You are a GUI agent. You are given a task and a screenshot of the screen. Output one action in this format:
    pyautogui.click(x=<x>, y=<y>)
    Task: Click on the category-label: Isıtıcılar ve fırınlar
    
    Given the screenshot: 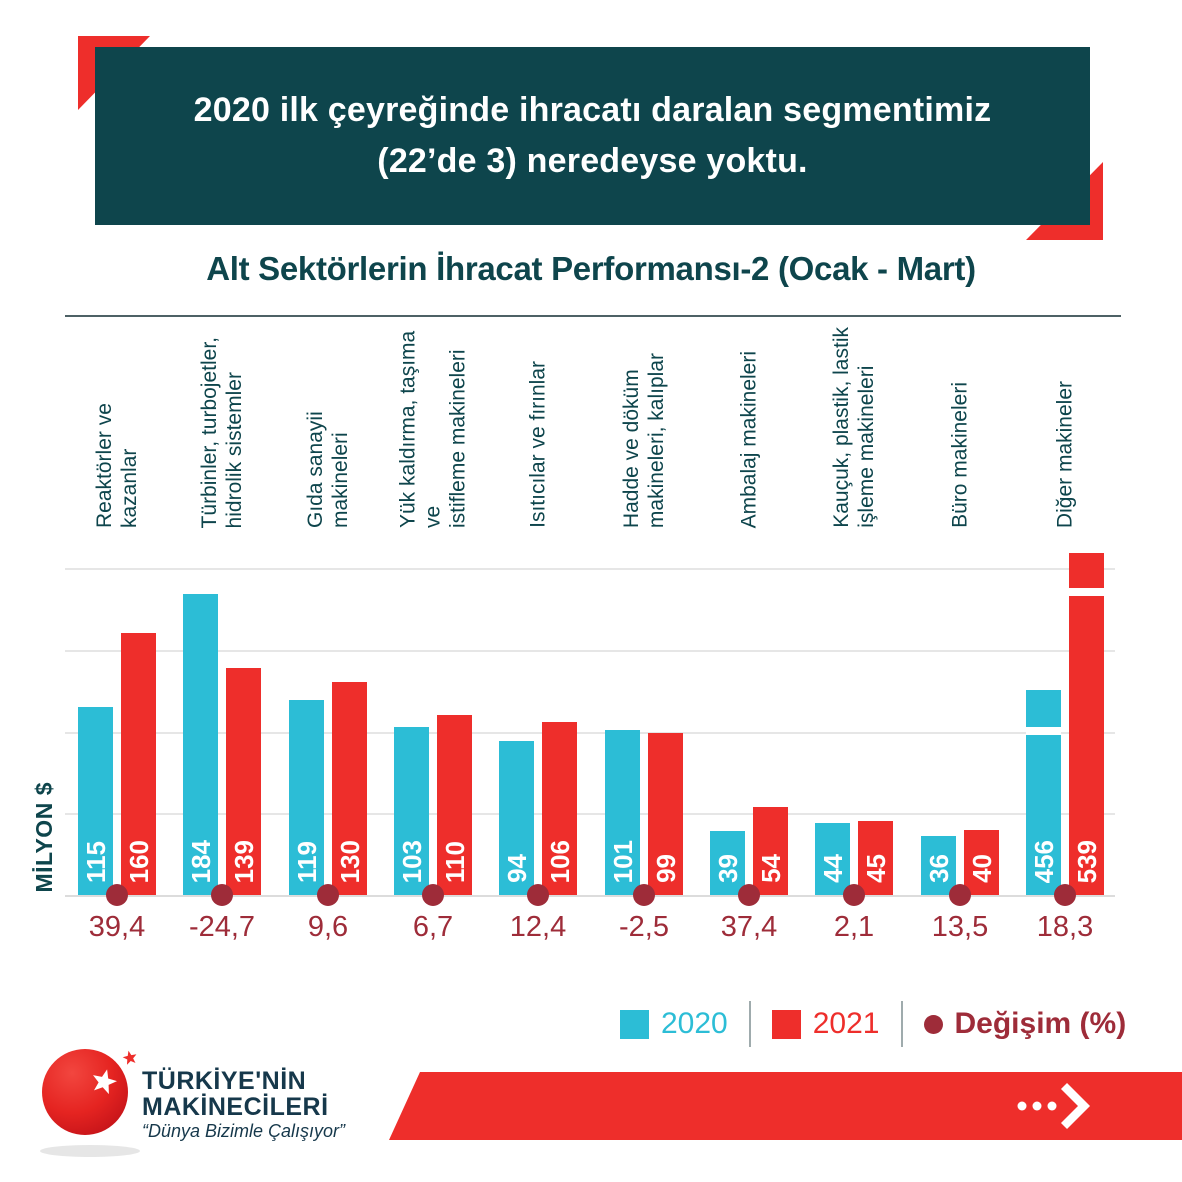 What is the action you would take?
    pyautogui.click(x=538, y=425)
    